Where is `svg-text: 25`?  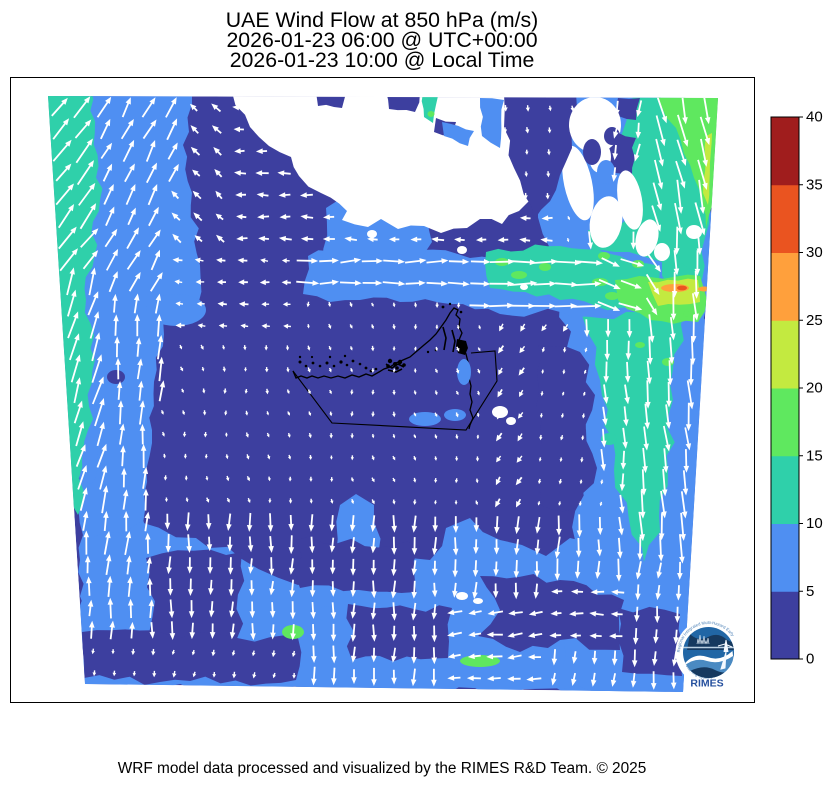
svg-text: 25 is located at coordinates (814, 320).